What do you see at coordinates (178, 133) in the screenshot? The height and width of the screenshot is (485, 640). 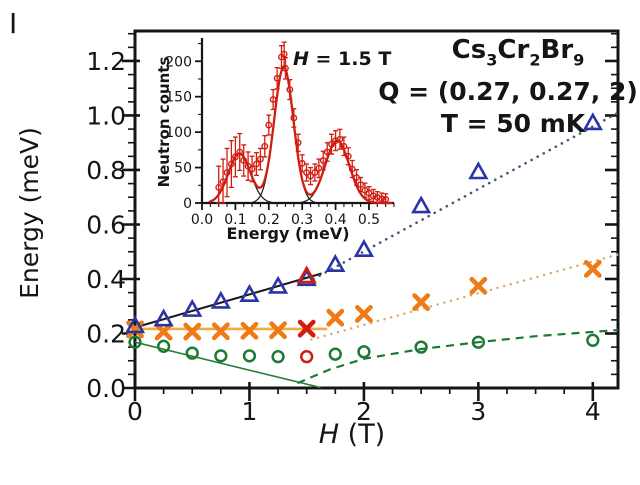 I see `inset-y-tick-label: 100` at bounding box center [178, 133].